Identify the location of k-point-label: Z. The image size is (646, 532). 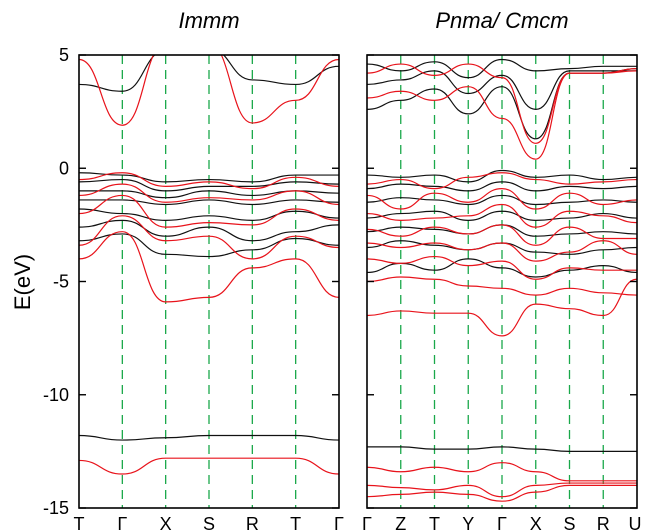
(400, 523).